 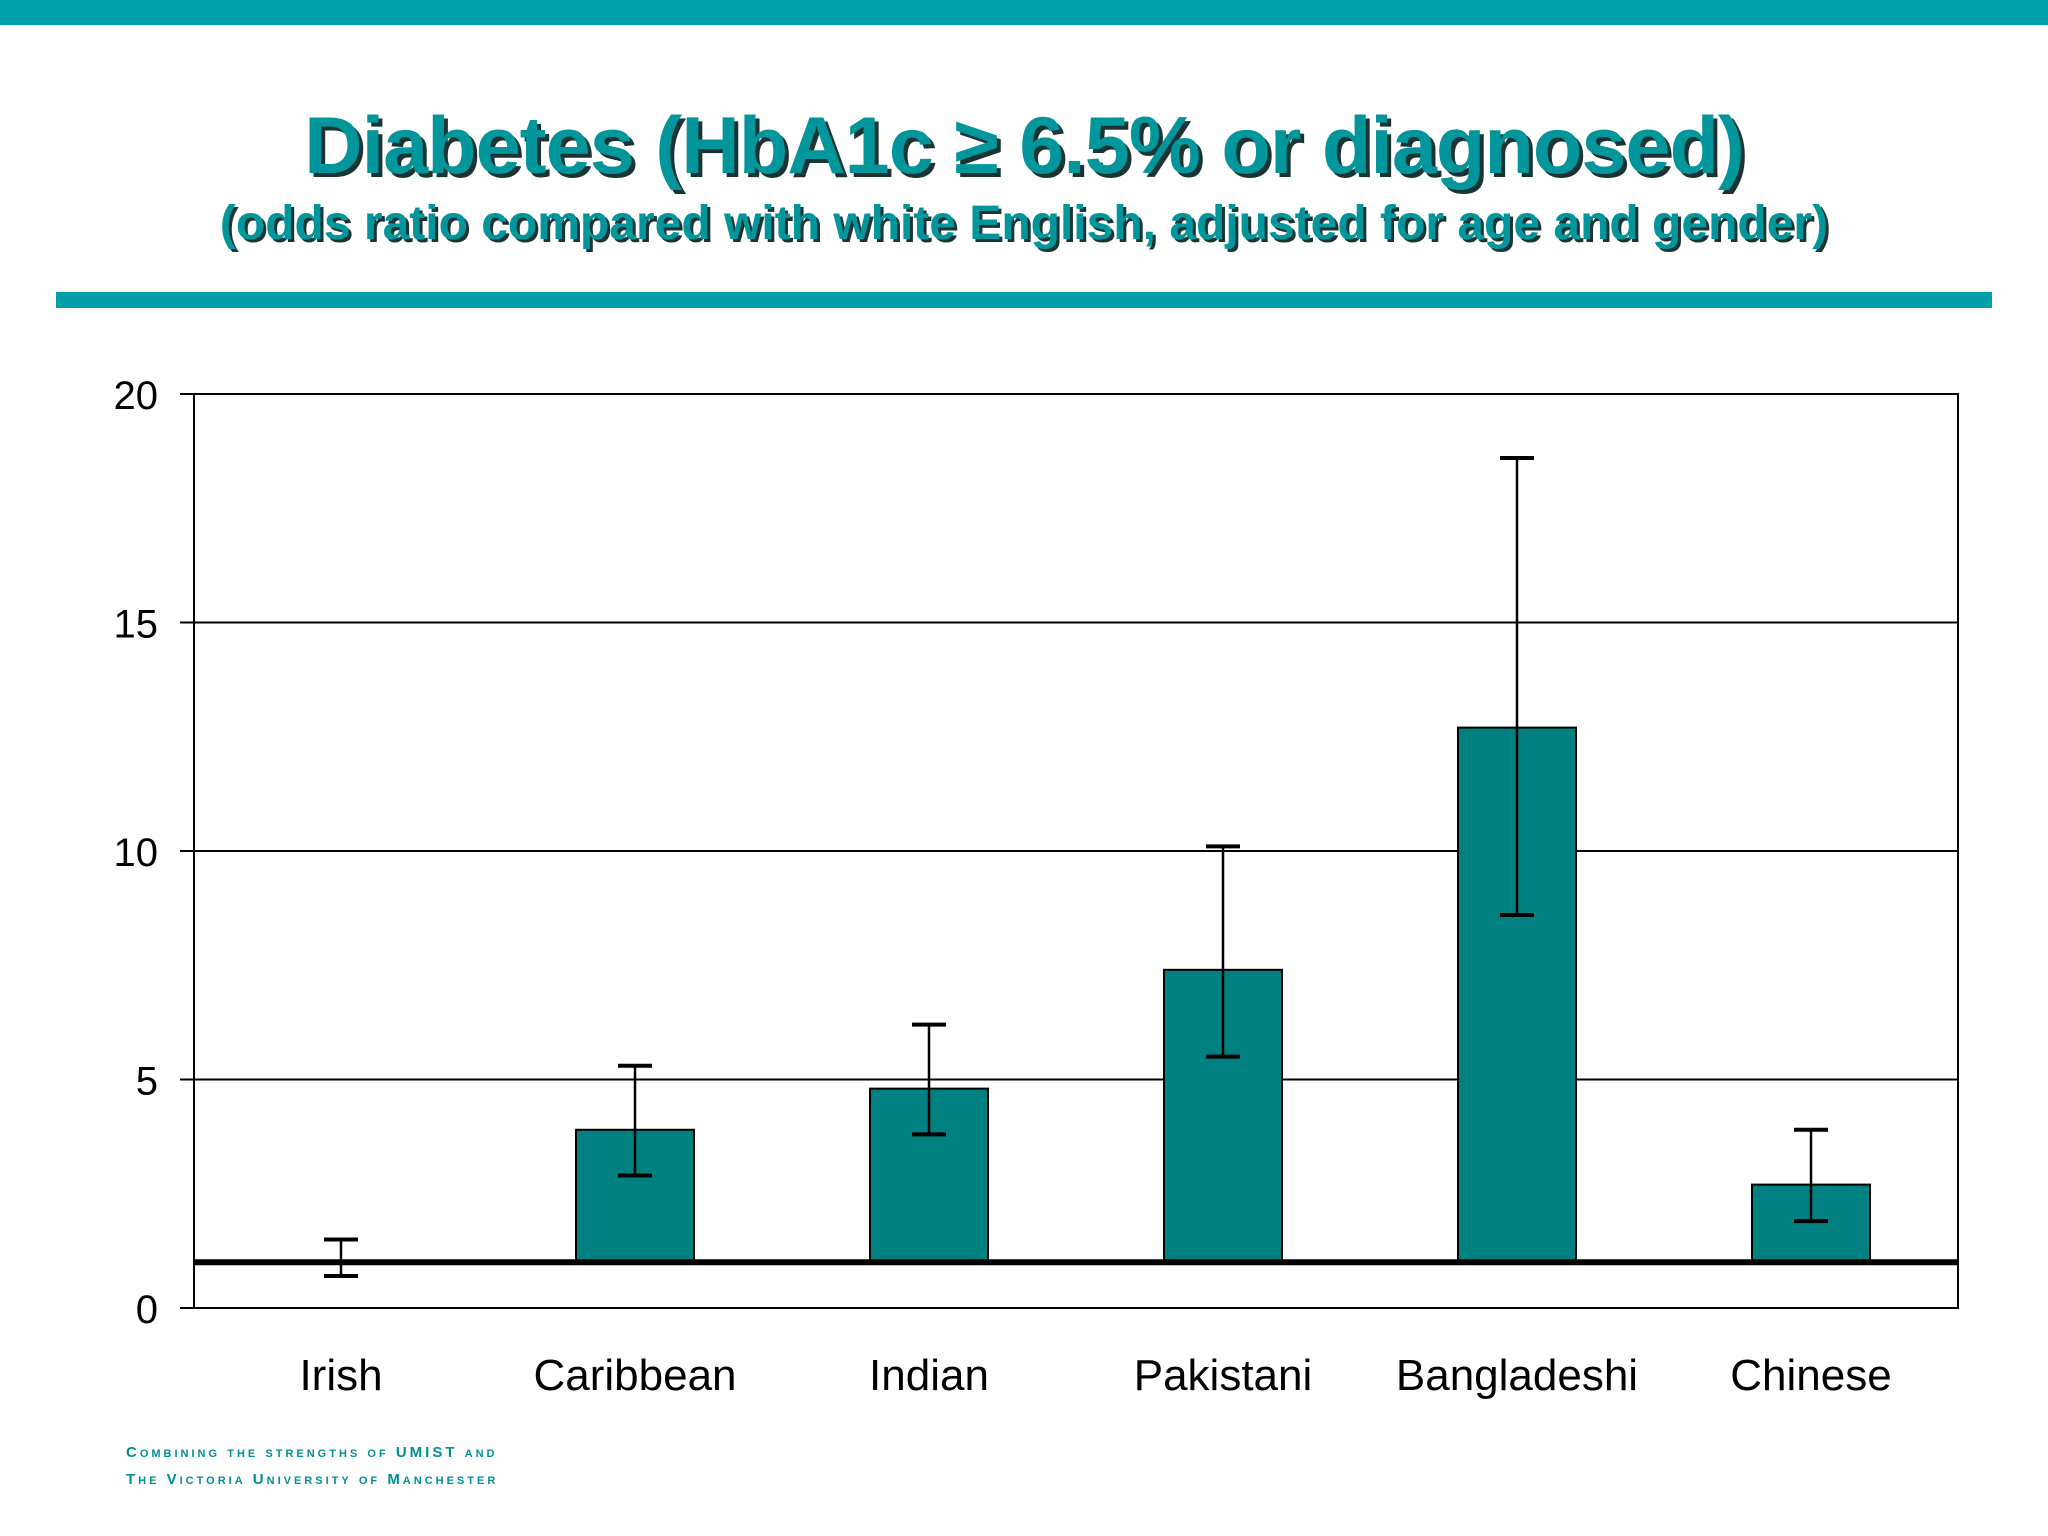 I want to click on y-tick-label: 10, so click(x=136, y=853).